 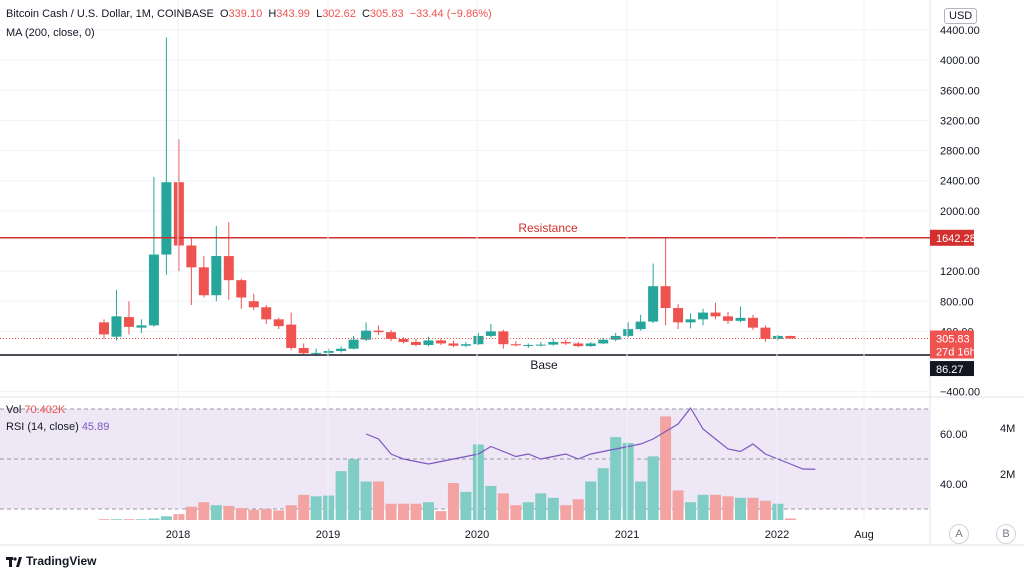 I want to click on last-price-tag: 305.83, so click(x=953, y=339).